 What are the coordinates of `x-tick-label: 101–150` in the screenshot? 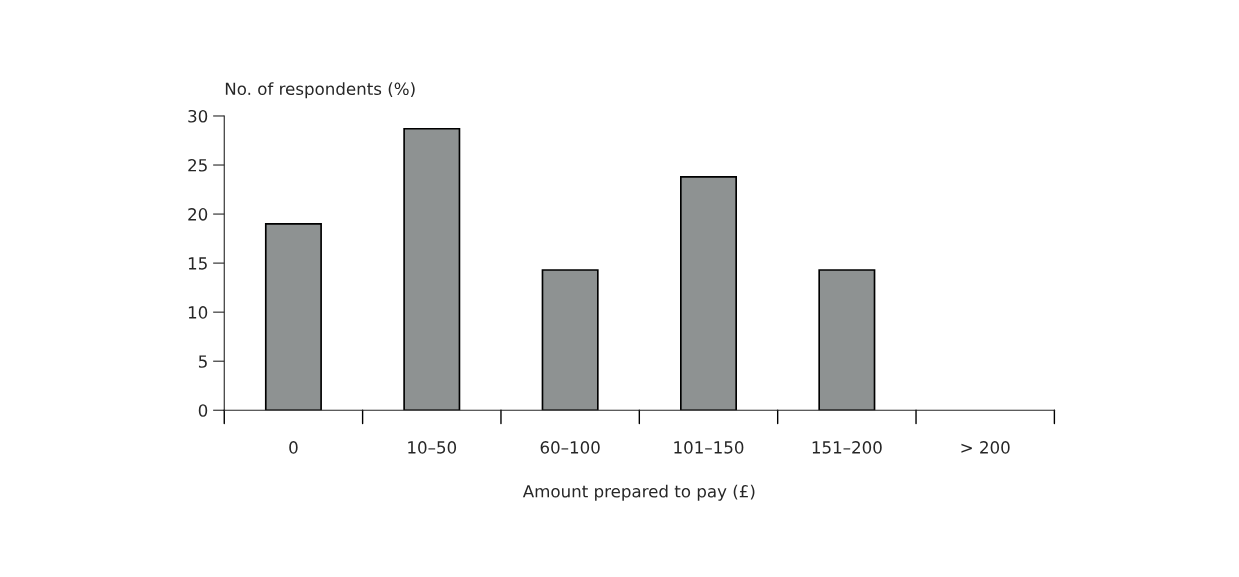 It's located at (709, 447).